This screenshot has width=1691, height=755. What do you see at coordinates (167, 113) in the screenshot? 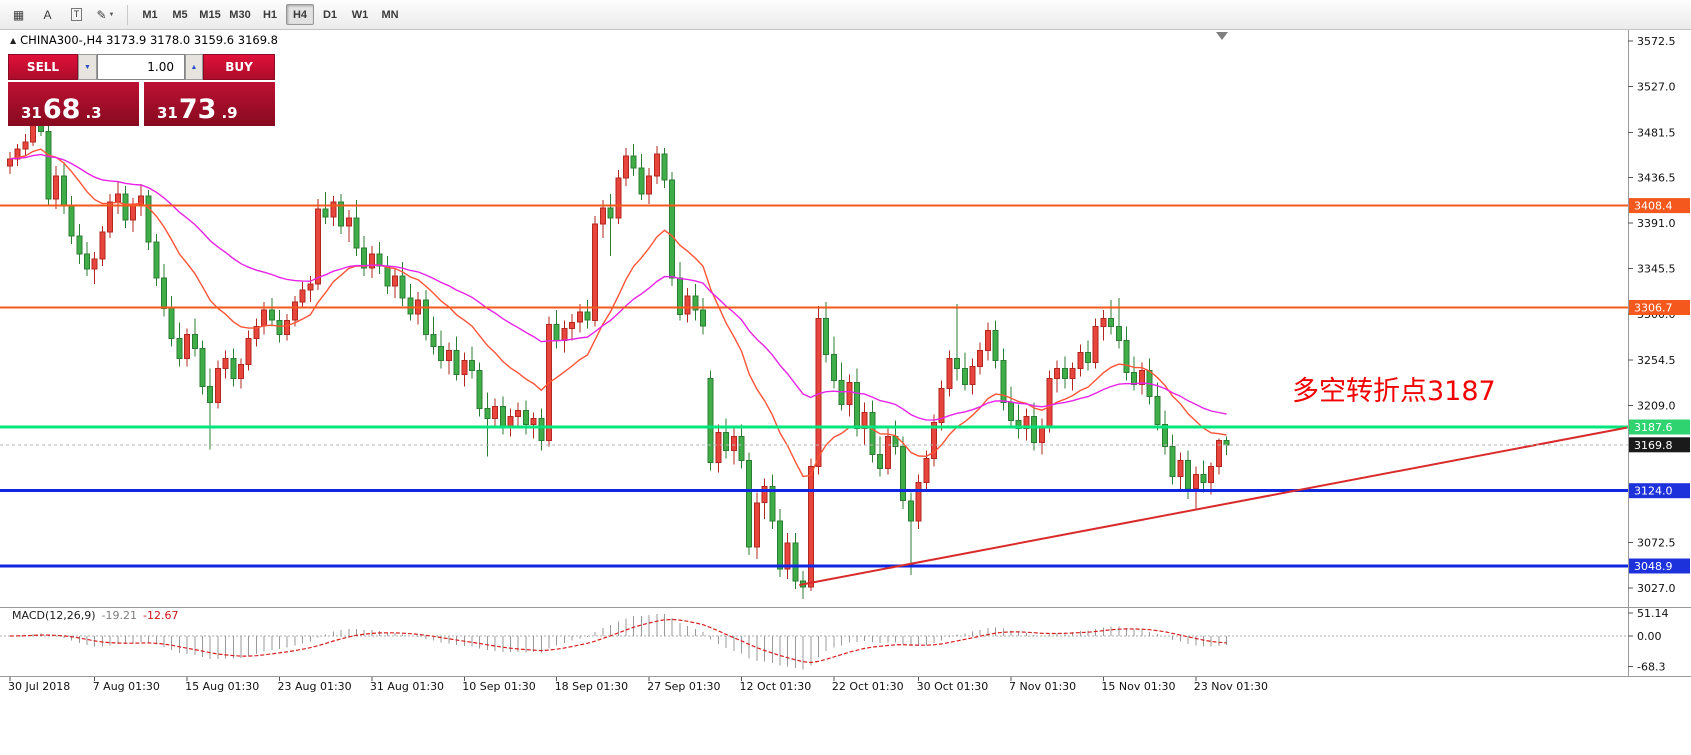
I see `buy-price-text: 31` at bounding box center [167, 113].